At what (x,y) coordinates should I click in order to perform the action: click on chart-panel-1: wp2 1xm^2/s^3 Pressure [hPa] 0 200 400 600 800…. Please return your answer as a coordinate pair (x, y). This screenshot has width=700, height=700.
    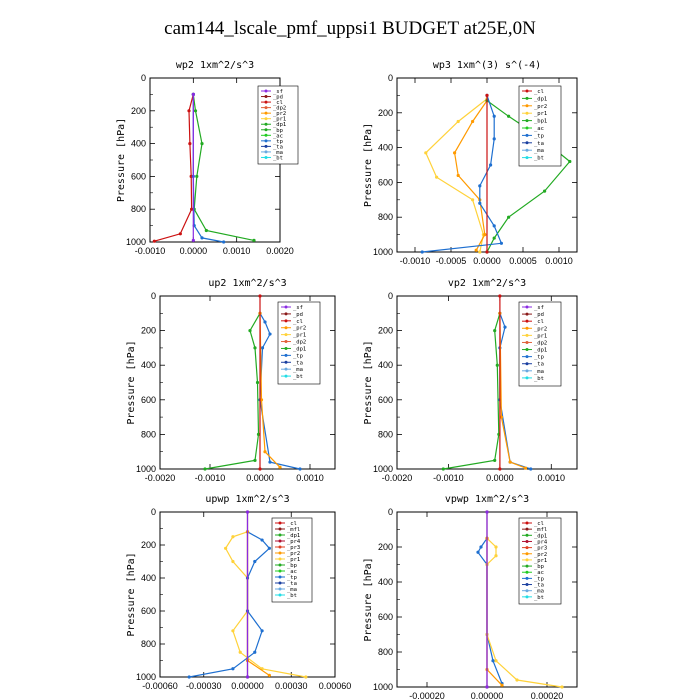
    Looking at the image, I should click on (207, 158).